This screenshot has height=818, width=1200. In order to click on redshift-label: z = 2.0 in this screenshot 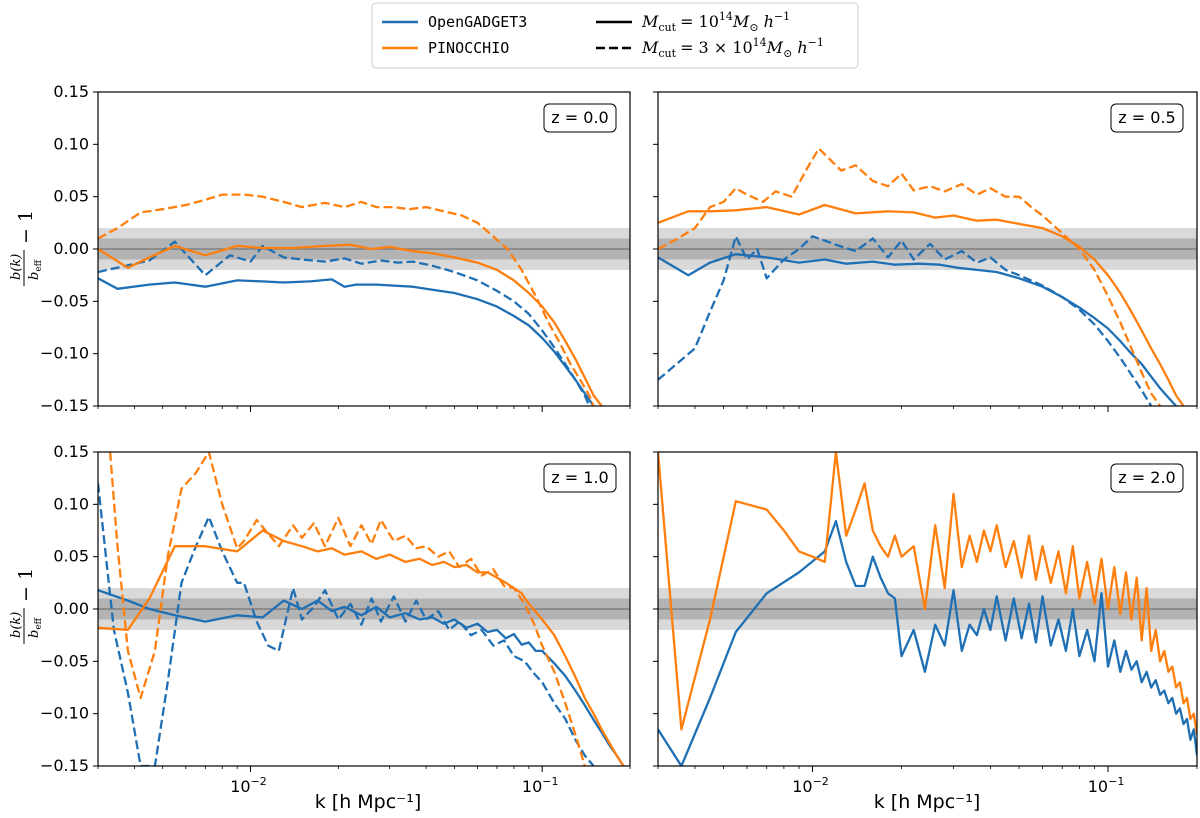, I will do `click(1146, 477)`.